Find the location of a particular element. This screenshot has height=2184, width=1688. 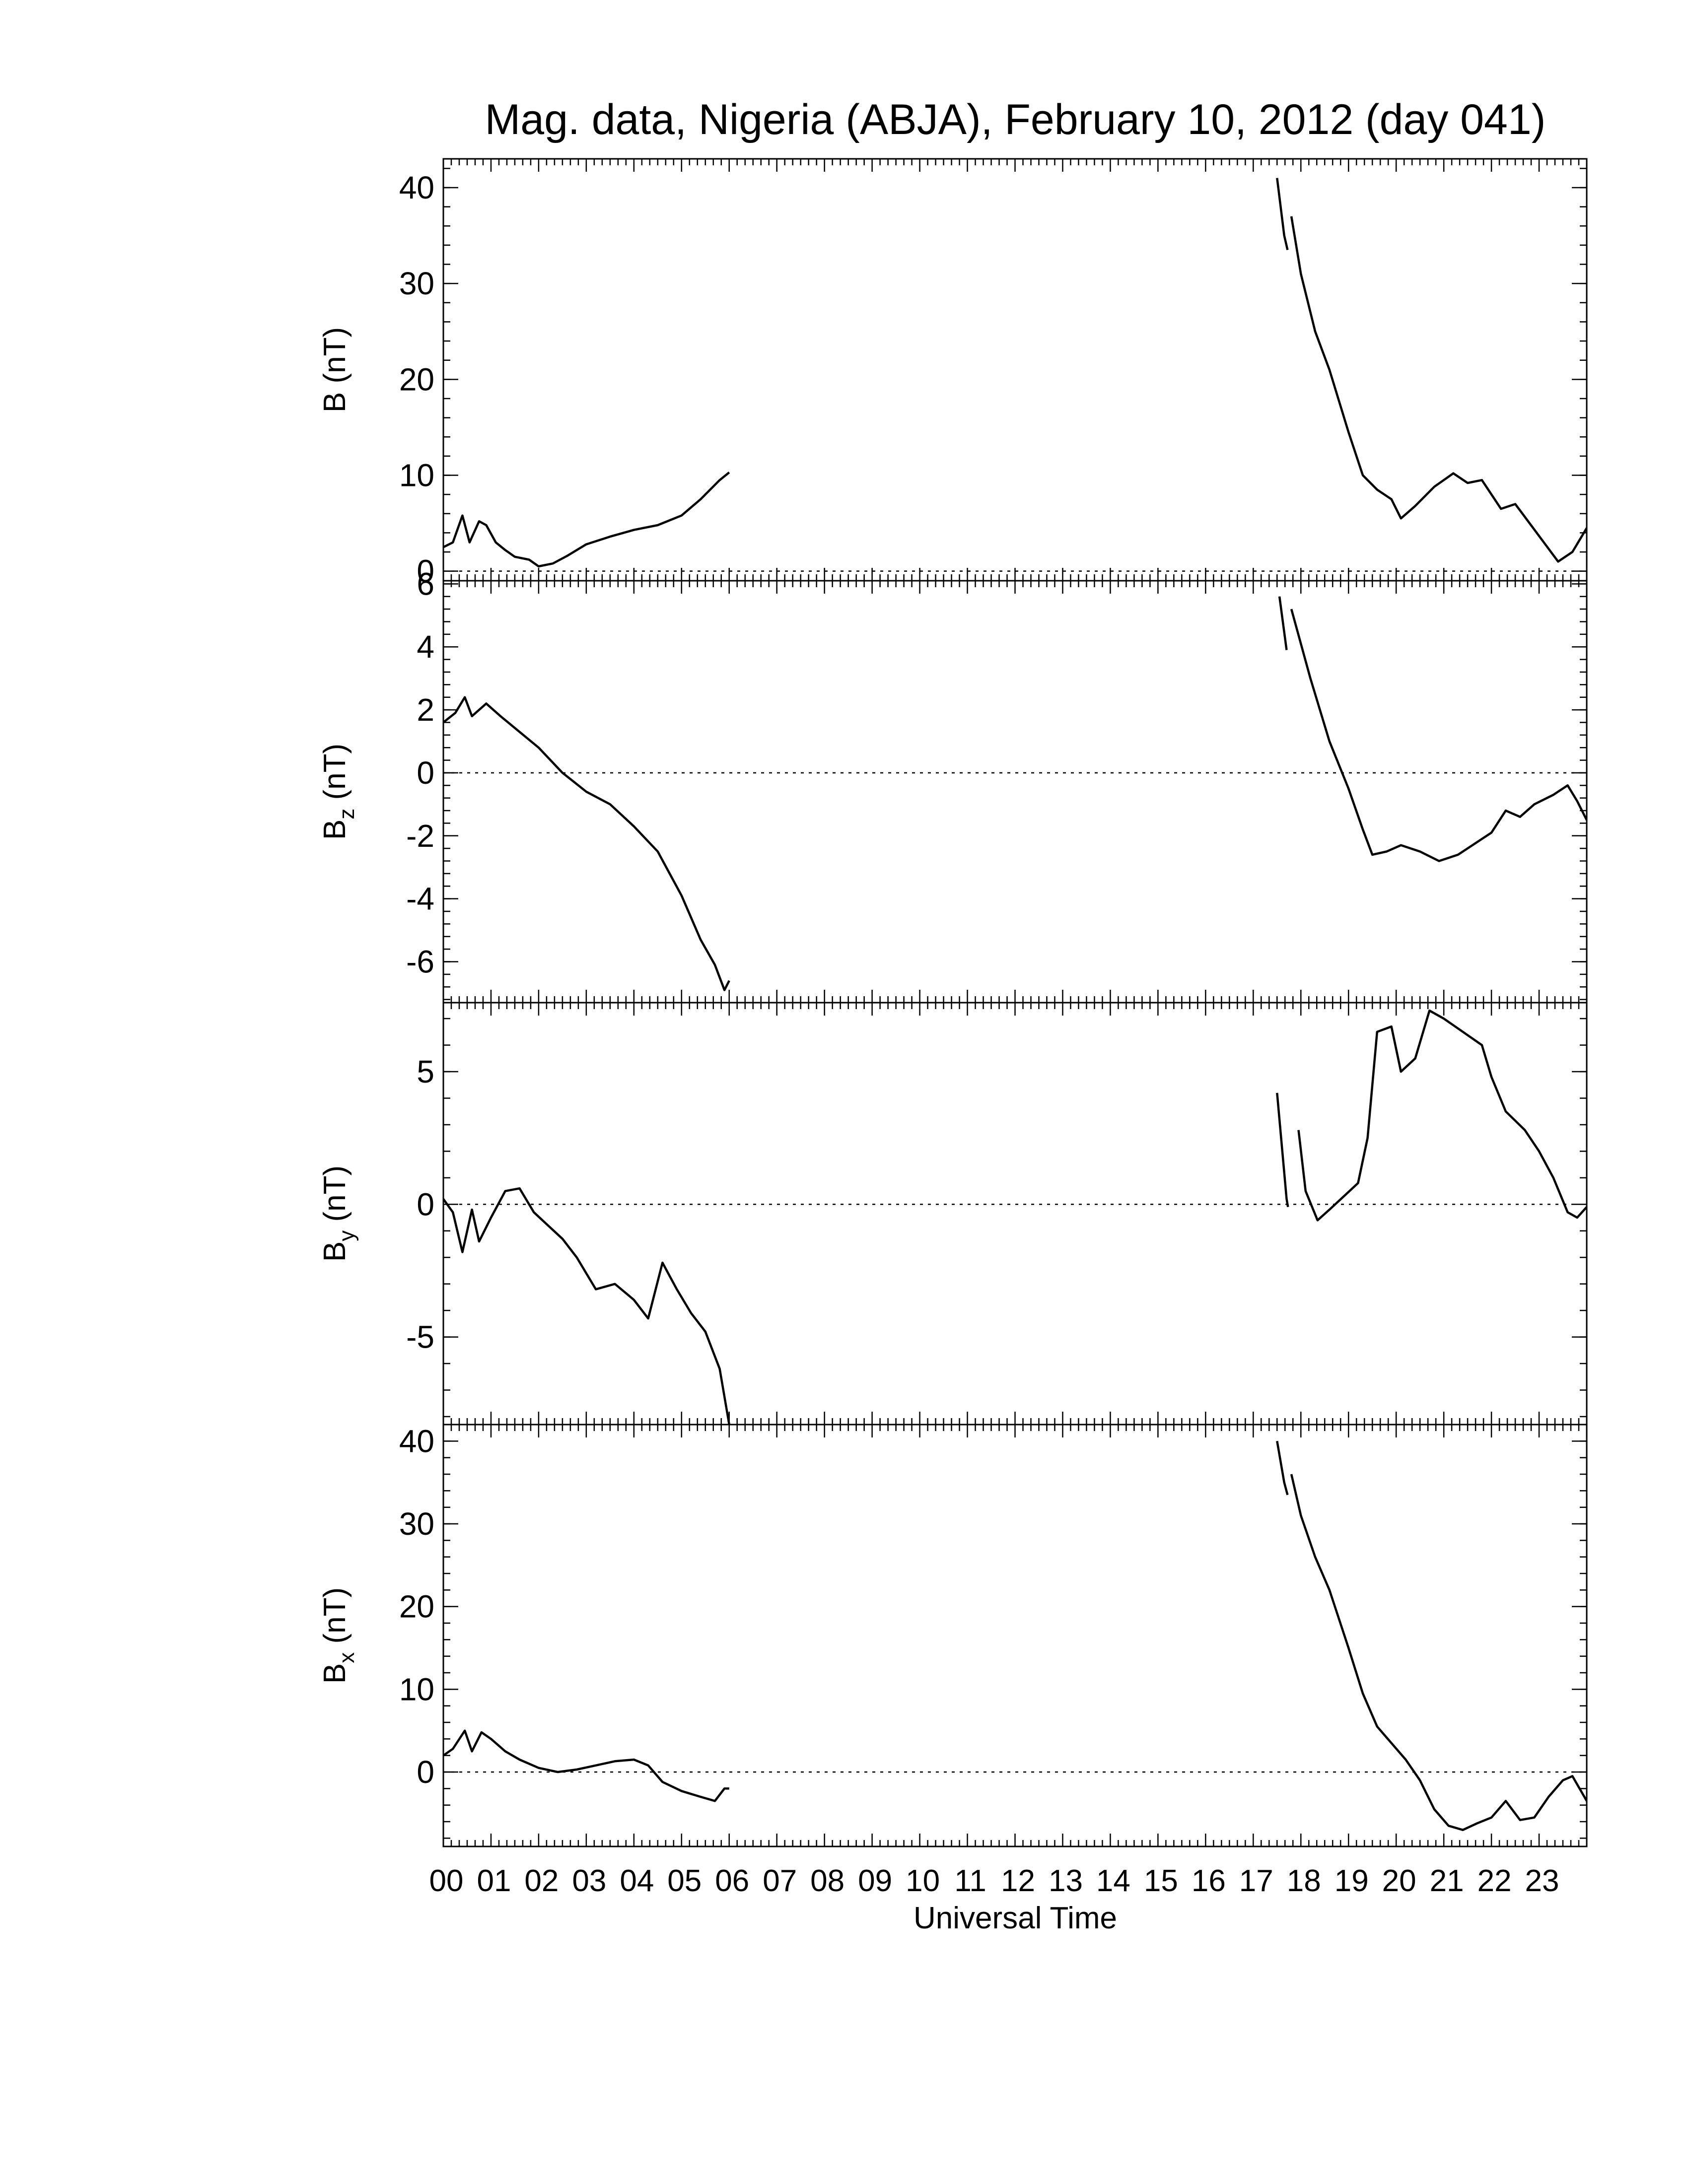

x-tick-label: 18 is located at coordinates (1304, 1881).